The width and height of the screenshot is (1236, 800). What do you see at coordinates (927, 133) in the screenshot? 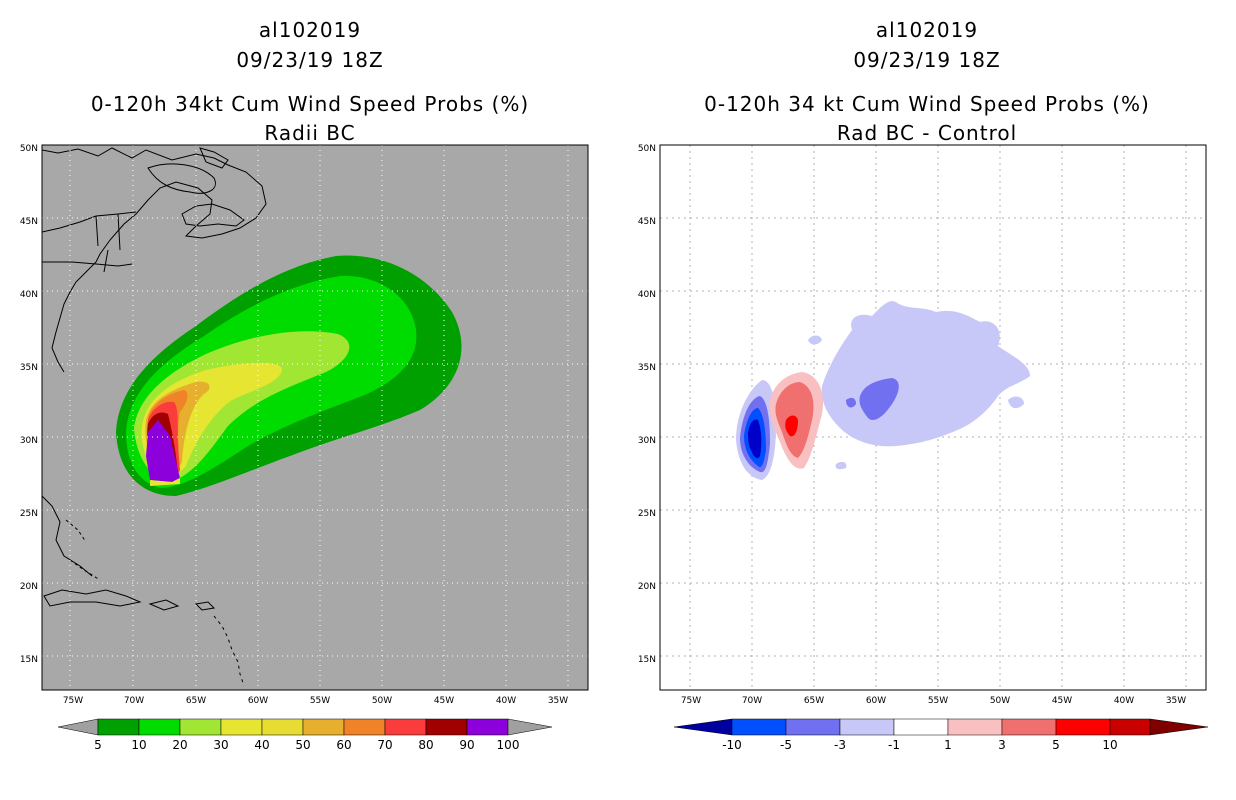
I see `right-subtitle: Rad BC - Control` at bounding box center [927, 133].